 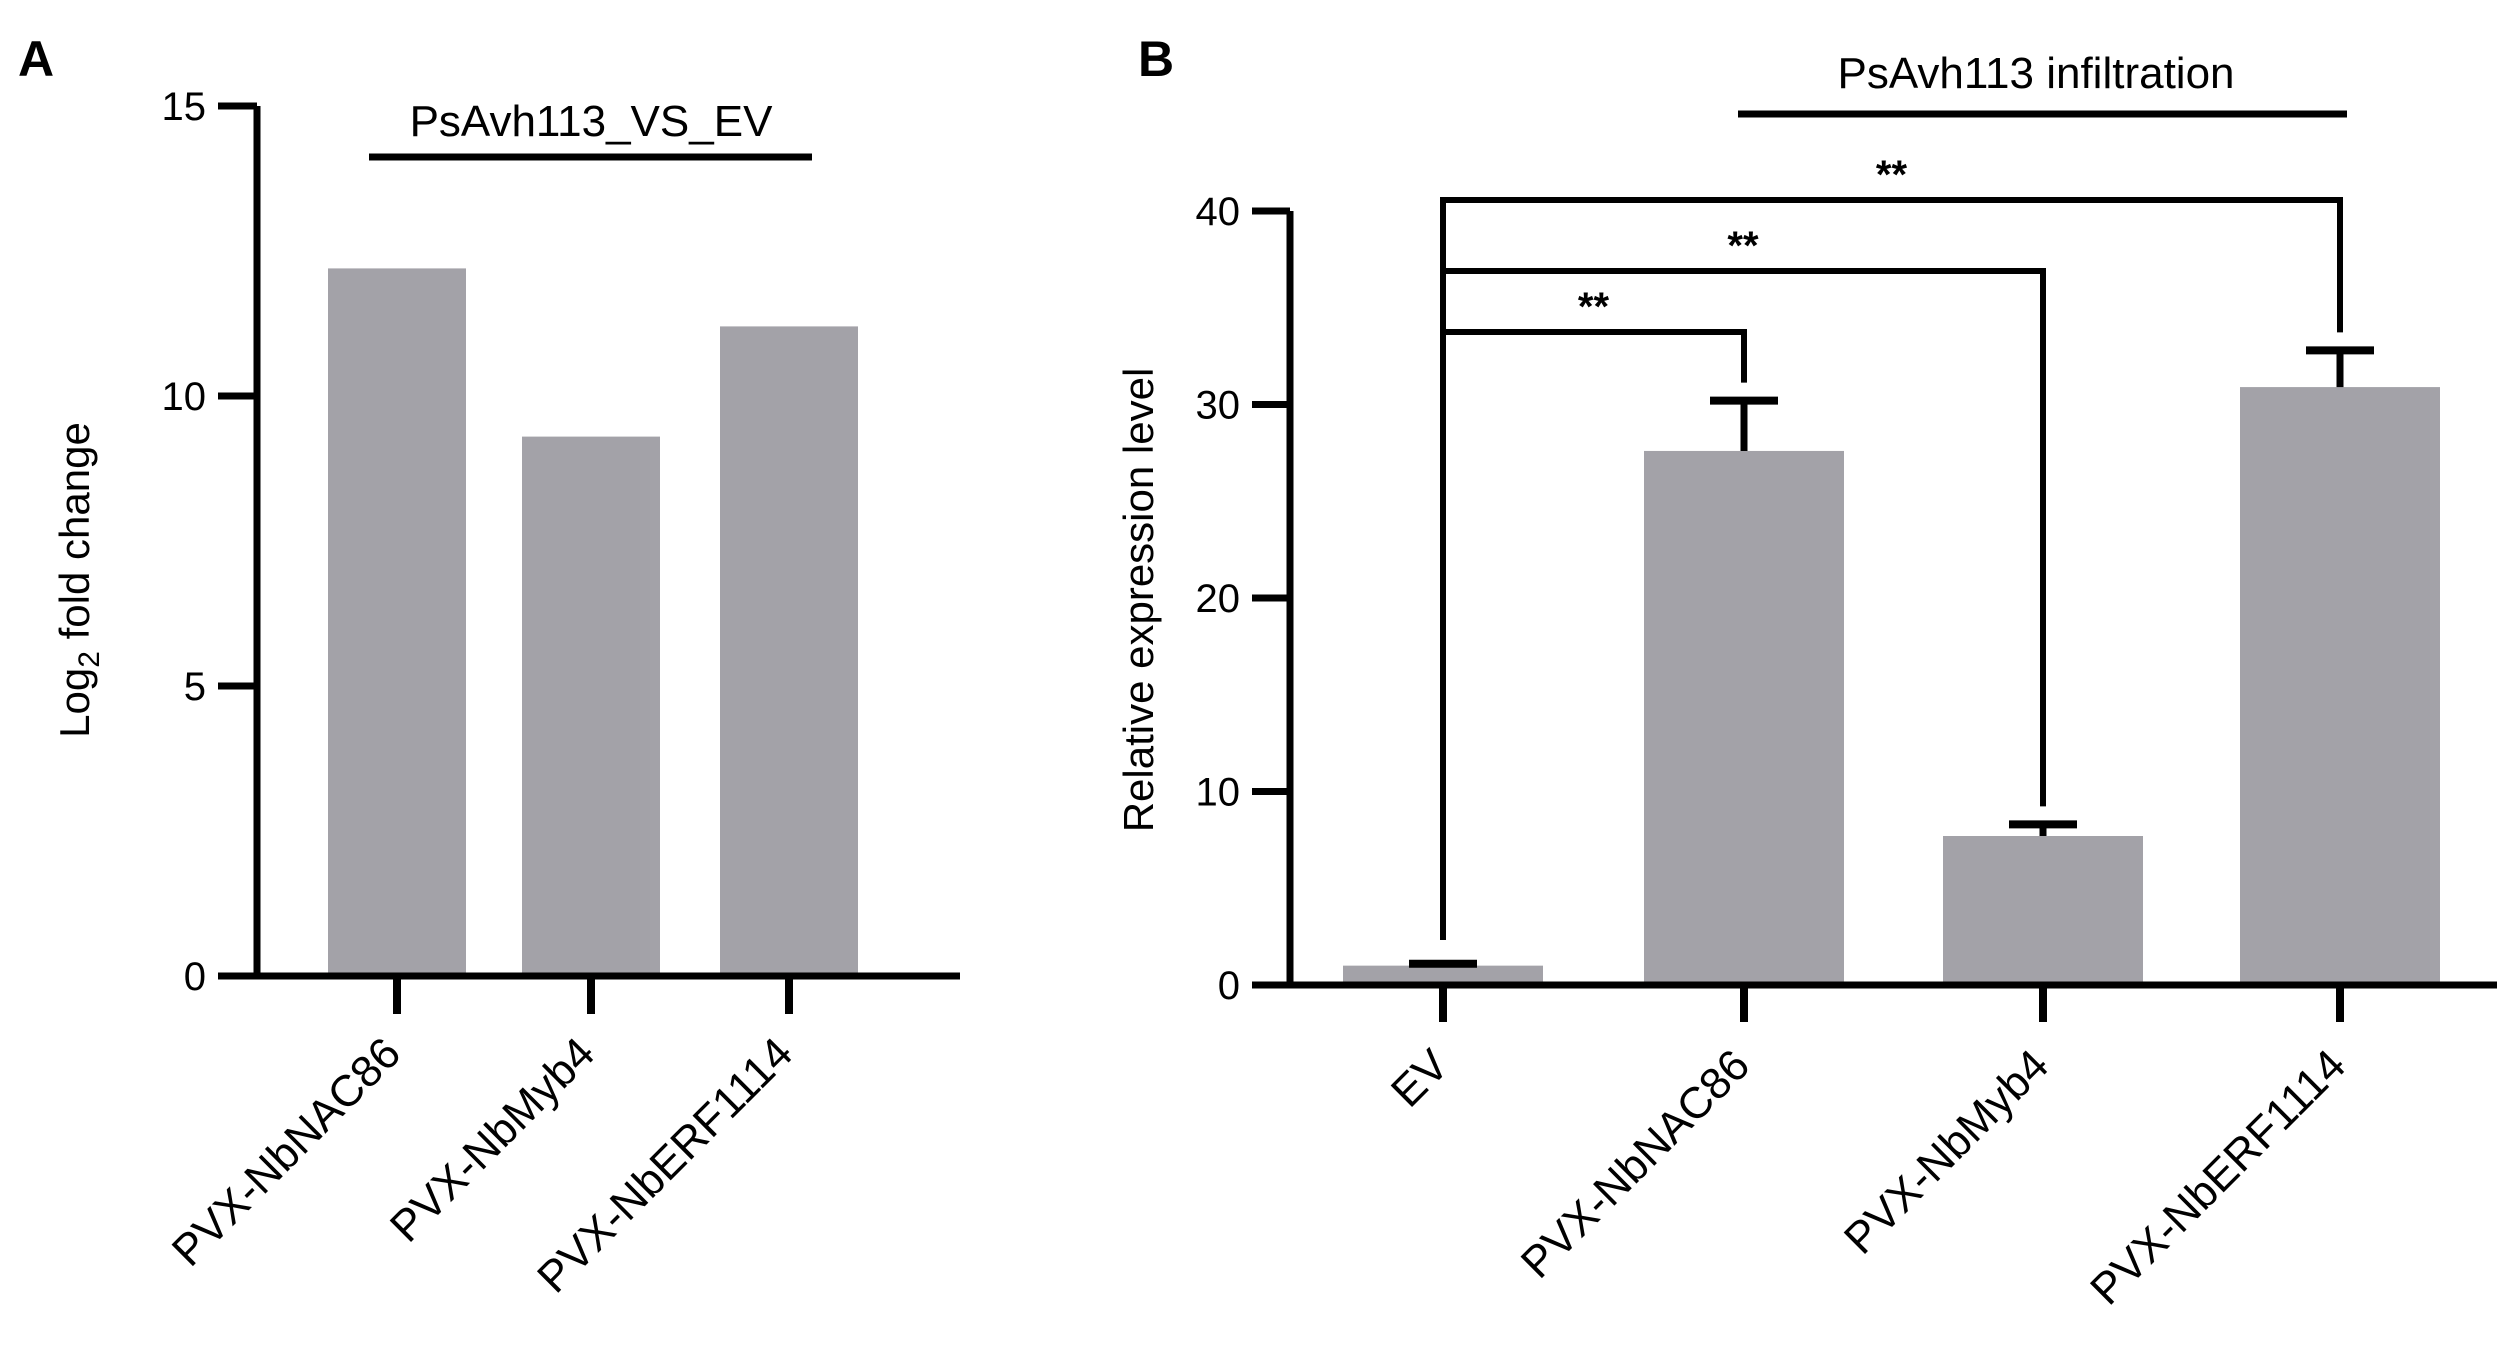 I want to click on panel-b-significance-label-0: **, so click(x=1594, y=307).